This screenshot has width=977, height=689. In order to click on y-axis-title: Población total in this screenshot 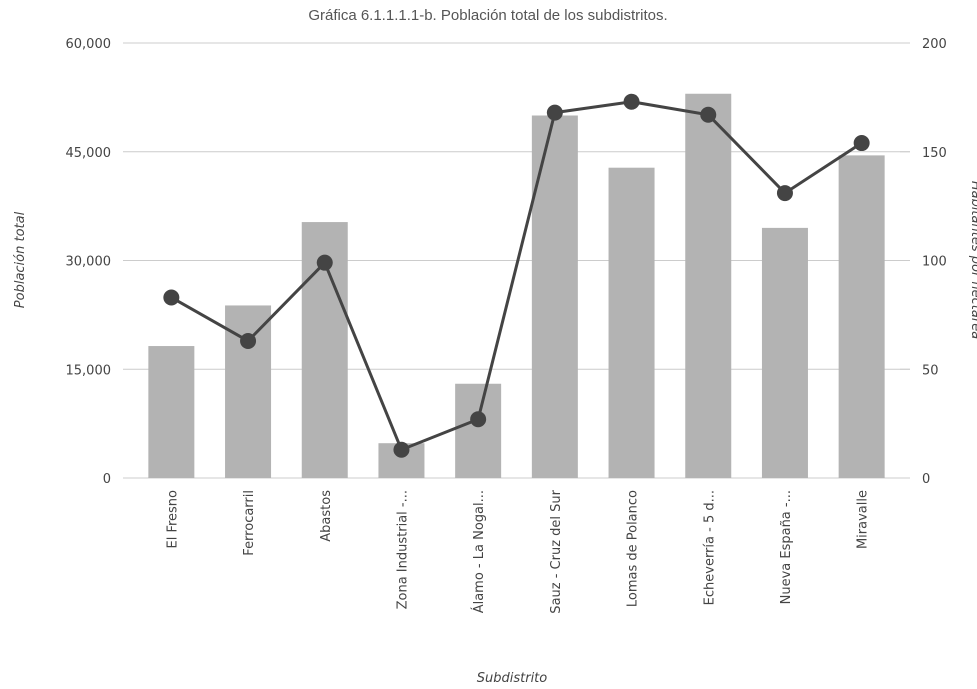, I will do `click(20, 259)`.